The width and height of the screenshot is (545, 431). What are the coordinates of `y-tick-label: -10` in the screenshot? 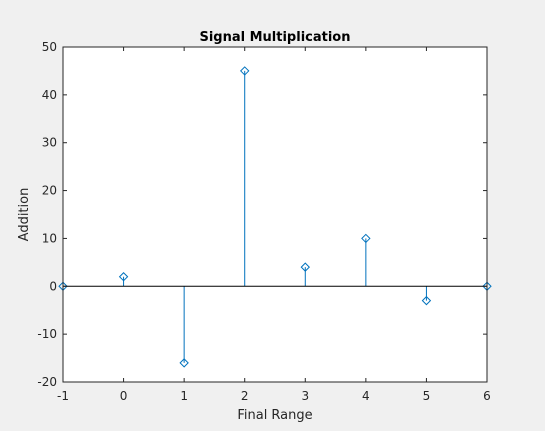 It's located at (47, 334).